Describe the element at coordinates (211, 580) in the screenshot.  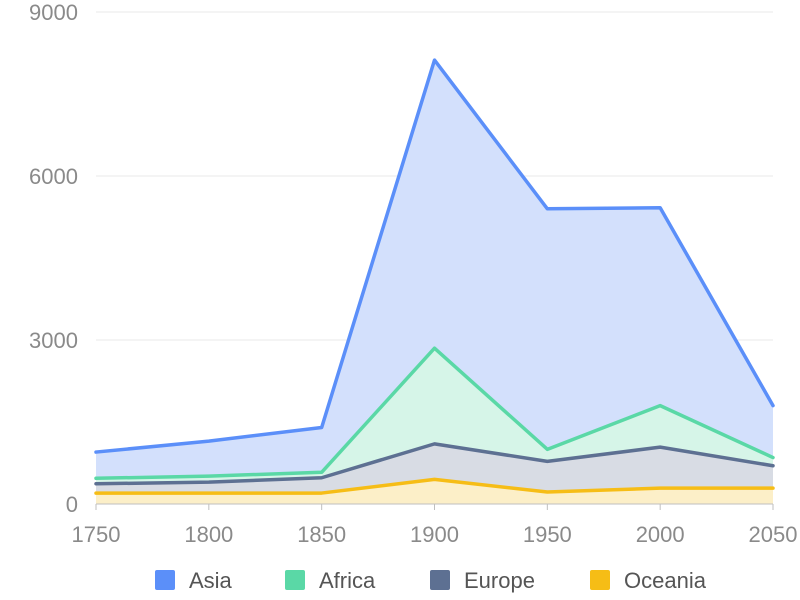
I see `legend-label: Asia` at that location.